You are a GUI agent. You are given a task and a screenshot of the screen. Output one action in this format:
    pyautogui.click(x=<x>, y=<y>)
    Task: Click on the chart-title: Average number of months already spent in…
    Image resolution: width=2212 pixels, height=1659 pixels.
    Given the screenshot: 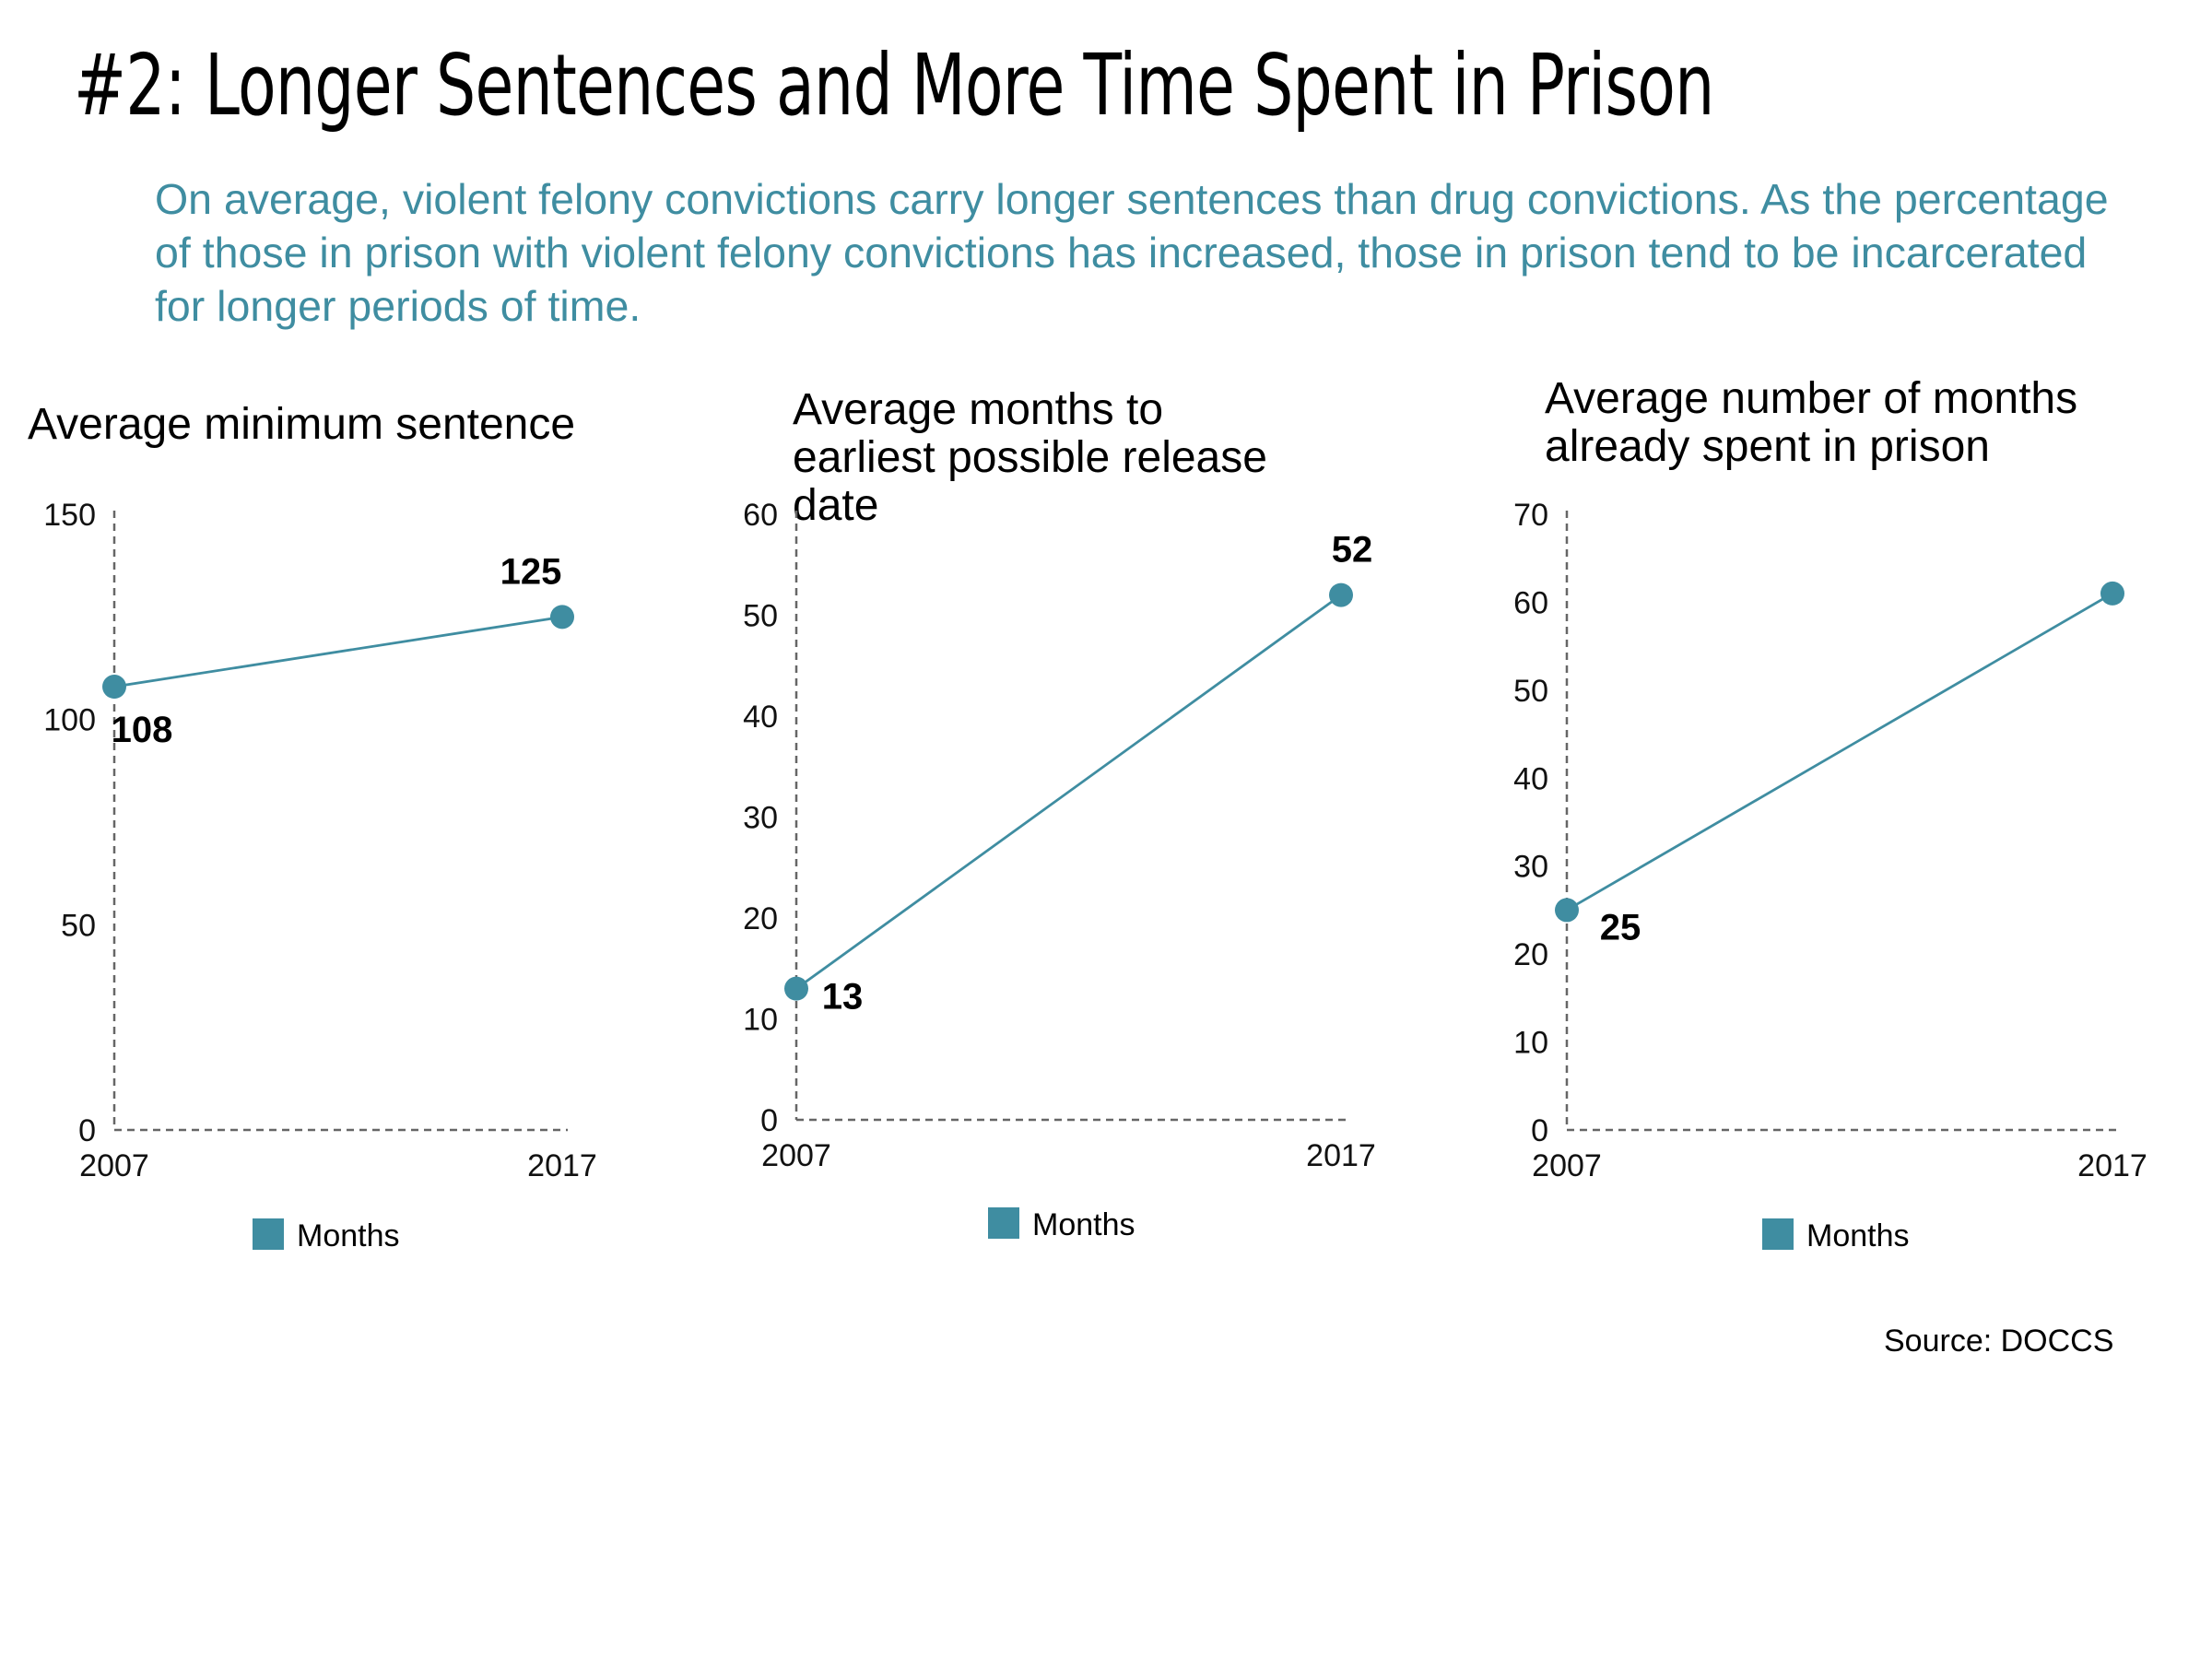 What is the action you would take?
    pyautogui.click(x=1811, y=422)
    